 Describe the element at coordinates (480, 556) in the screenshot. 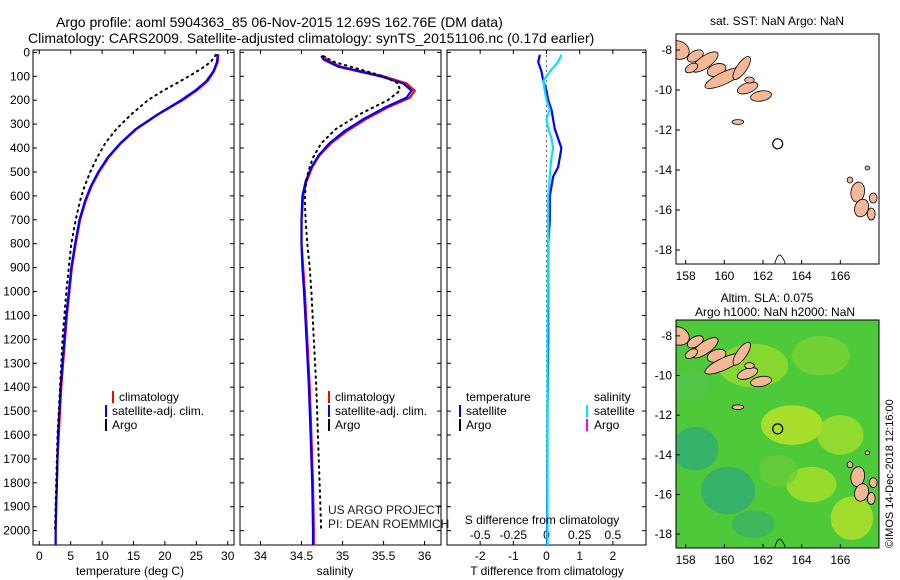

I see `x-tick-label: -2` at that location.